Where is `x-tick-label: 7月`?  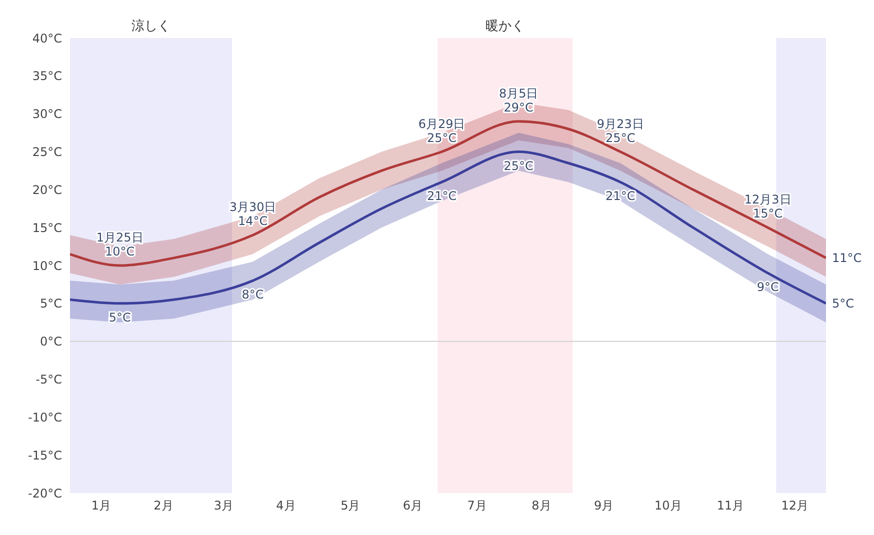 x-tick-label: 7月 is located at coordinates (477, 505).